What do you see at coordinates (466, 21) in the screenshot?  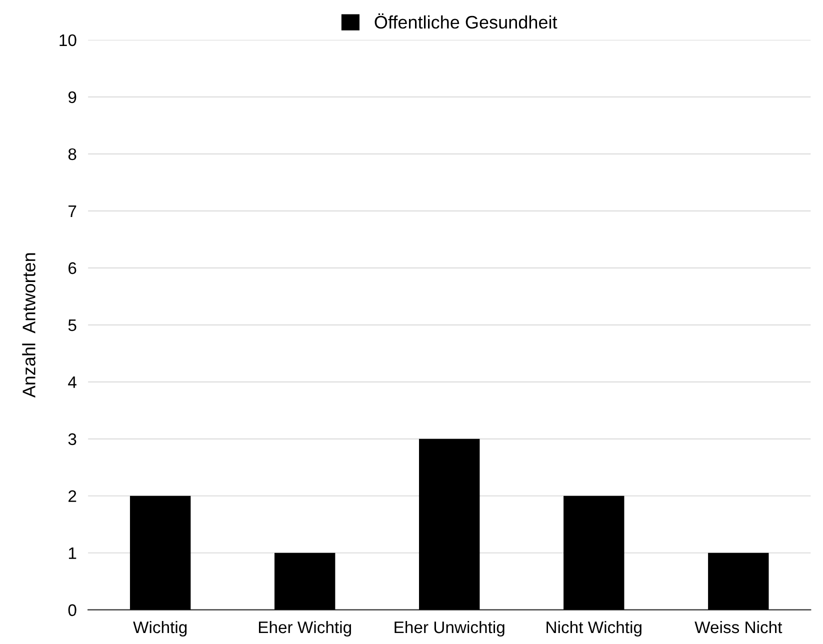 I see `legend-label: Öffentliche Gesundheit` at bounding box center [466, 21].